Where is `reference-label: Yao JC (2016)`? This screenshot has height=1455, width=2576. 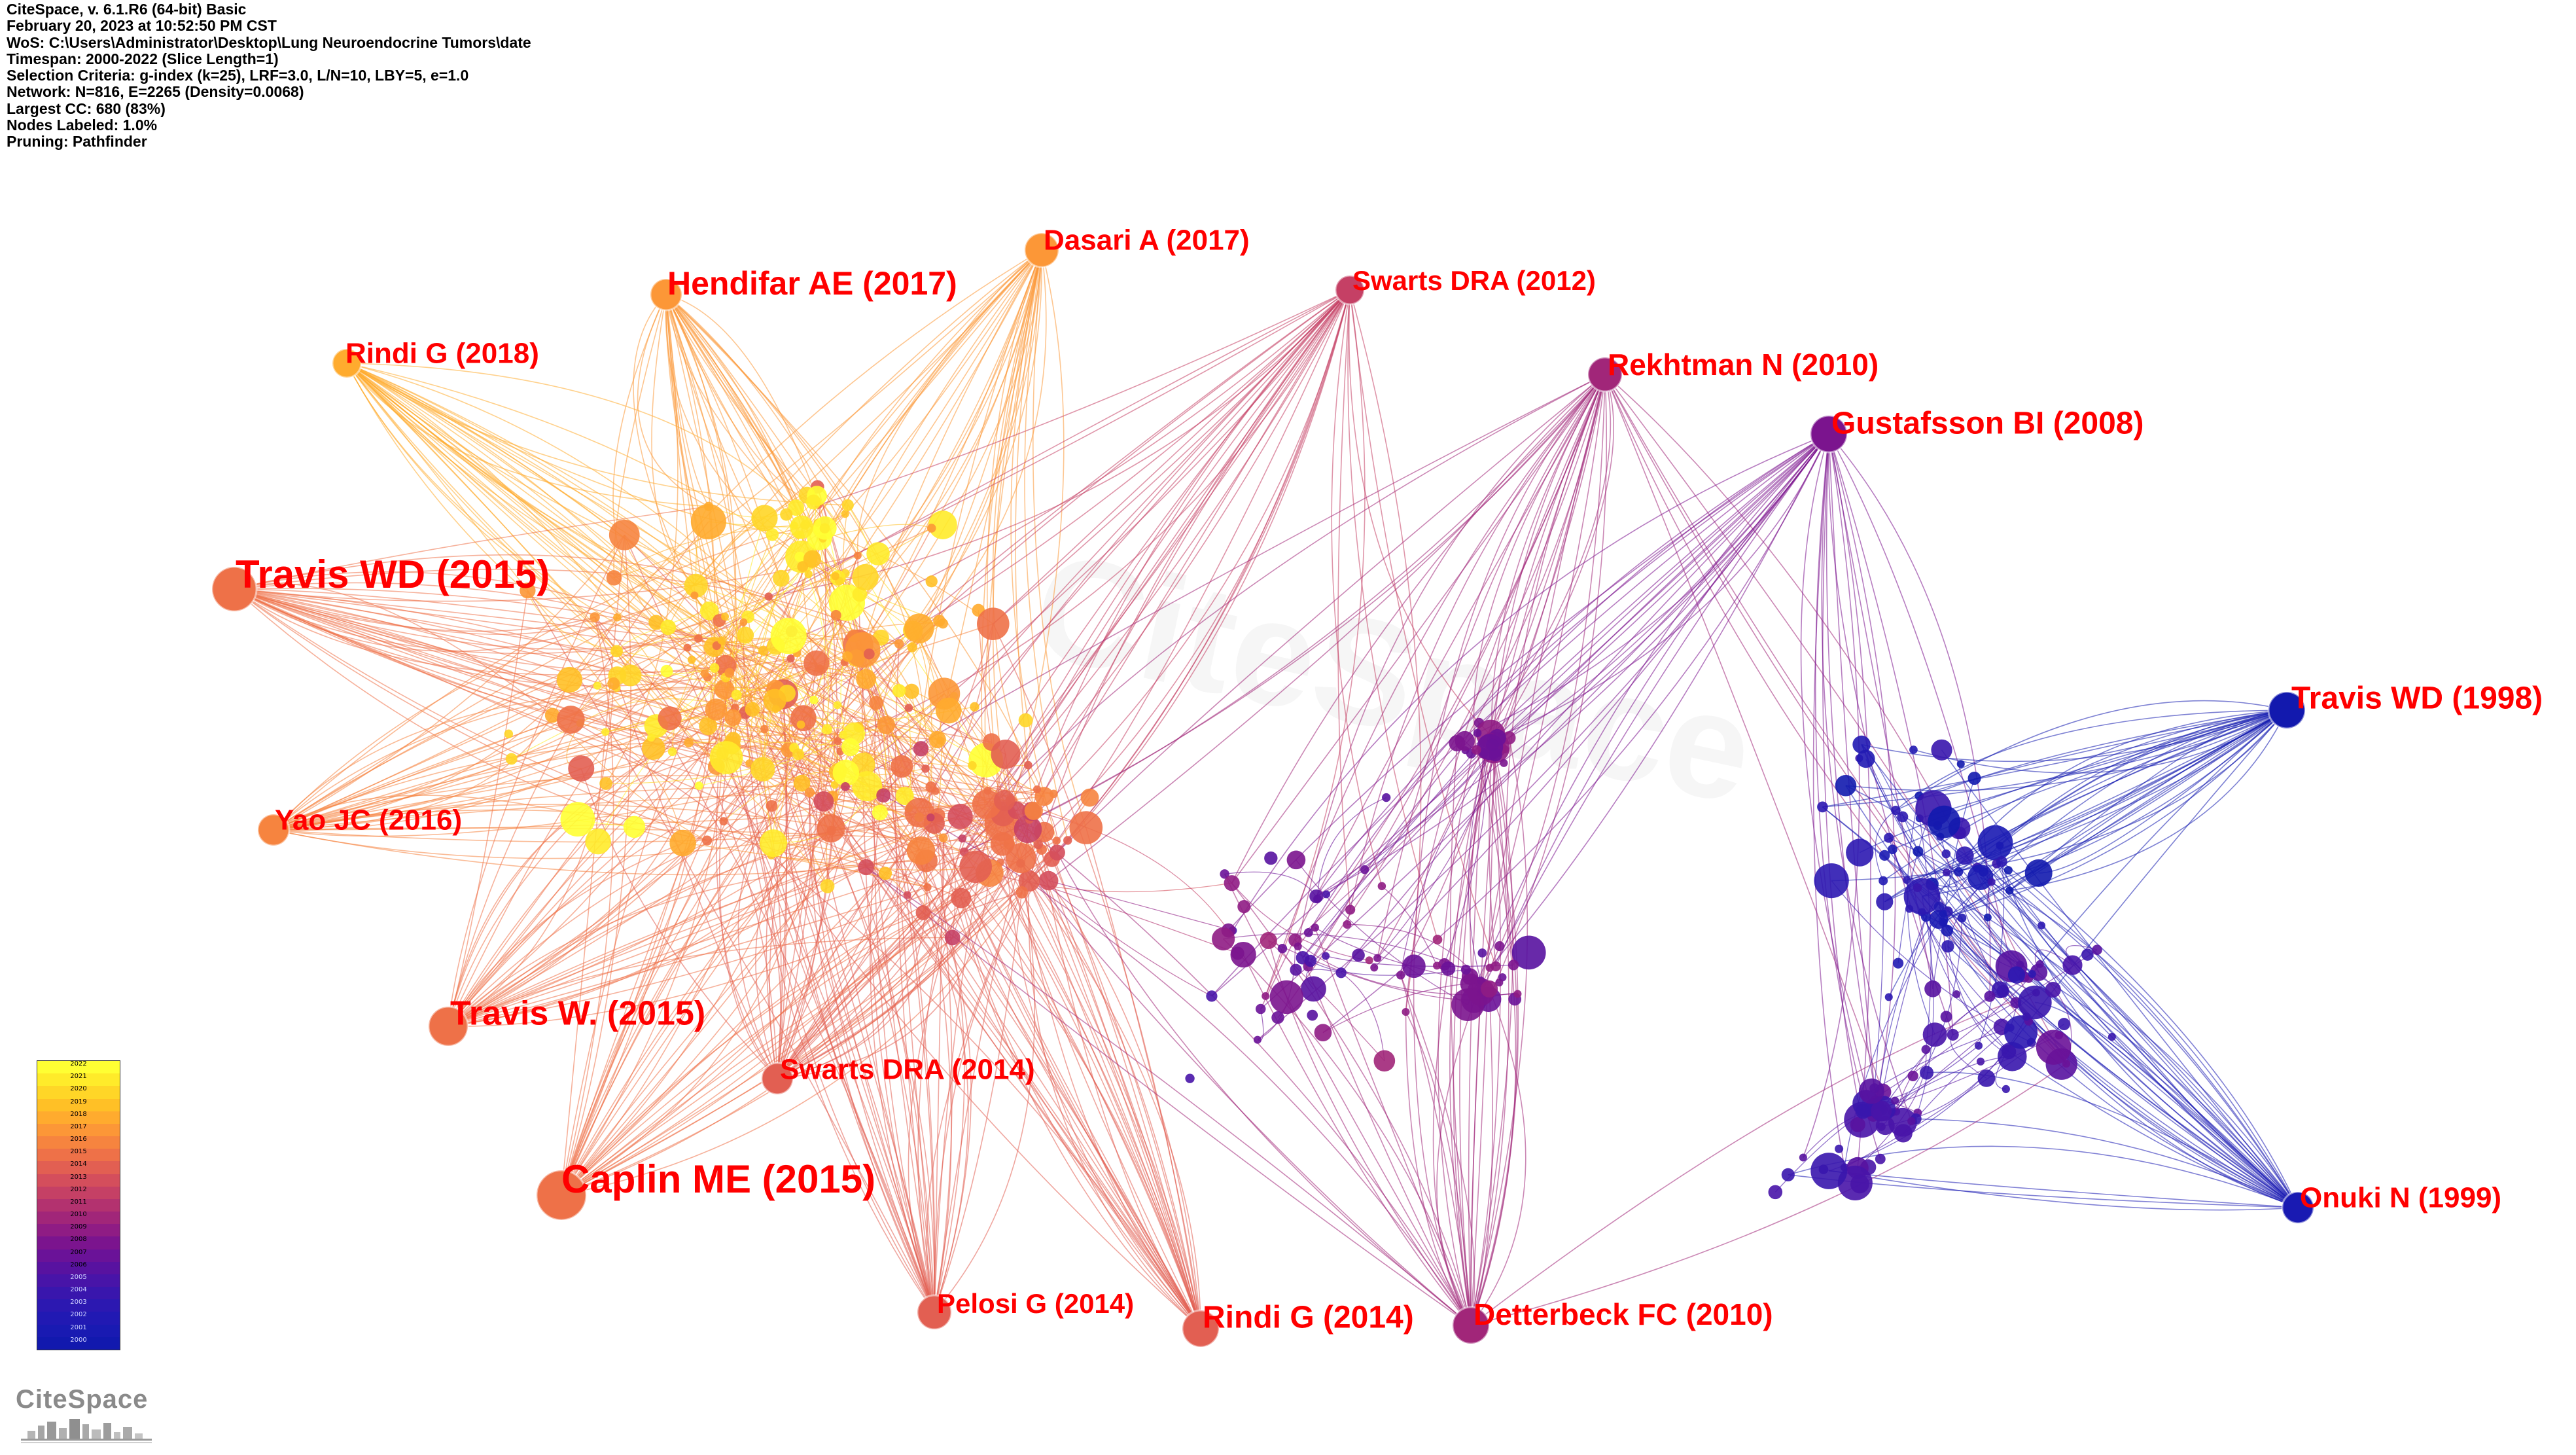 reference-label: Yao JC (2016) is located at coordinates (369, 820).